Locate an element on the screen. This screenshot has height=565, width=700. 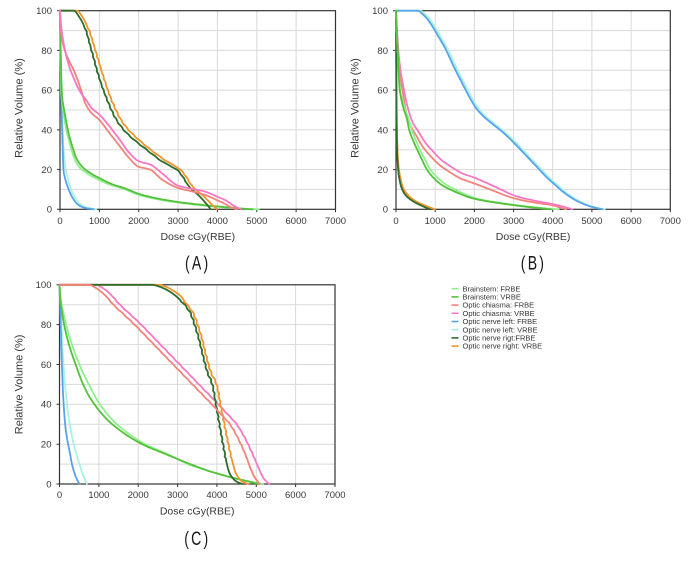
svg-text: Optic nerve left: VRBE is located at coordinates (500, 329).